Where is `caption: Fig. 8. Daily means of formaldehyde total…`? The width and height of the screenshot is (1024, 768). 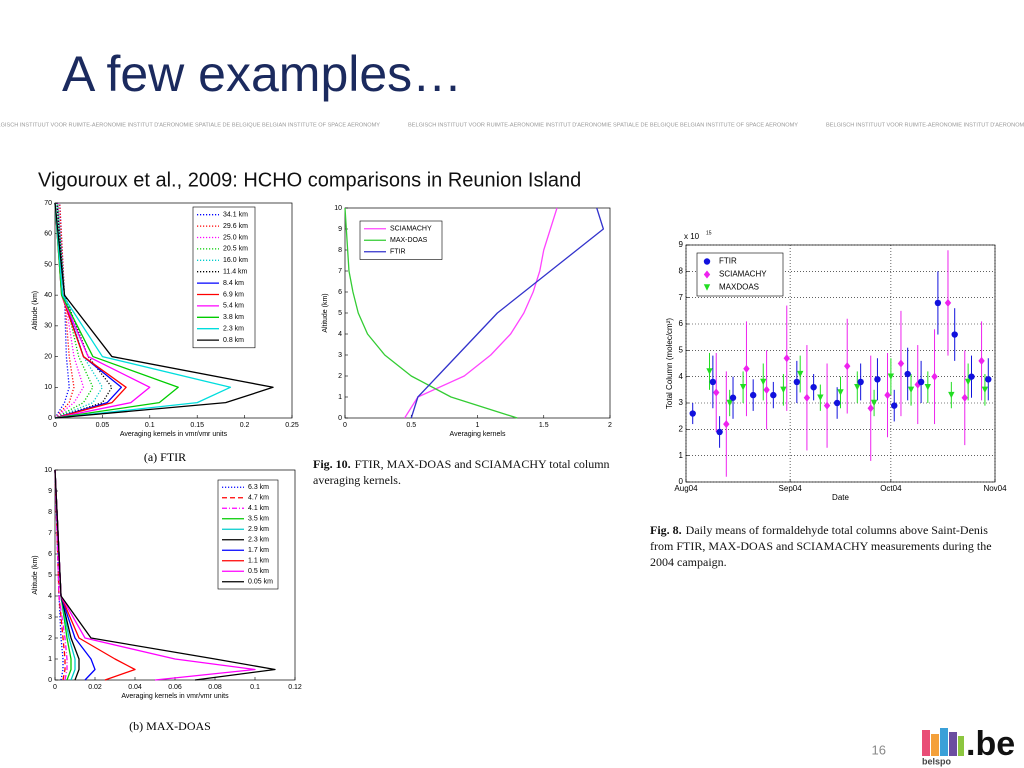 caption: Fig. 8. Daily means of formaldehyde total… is located at coordinates (831, 546).